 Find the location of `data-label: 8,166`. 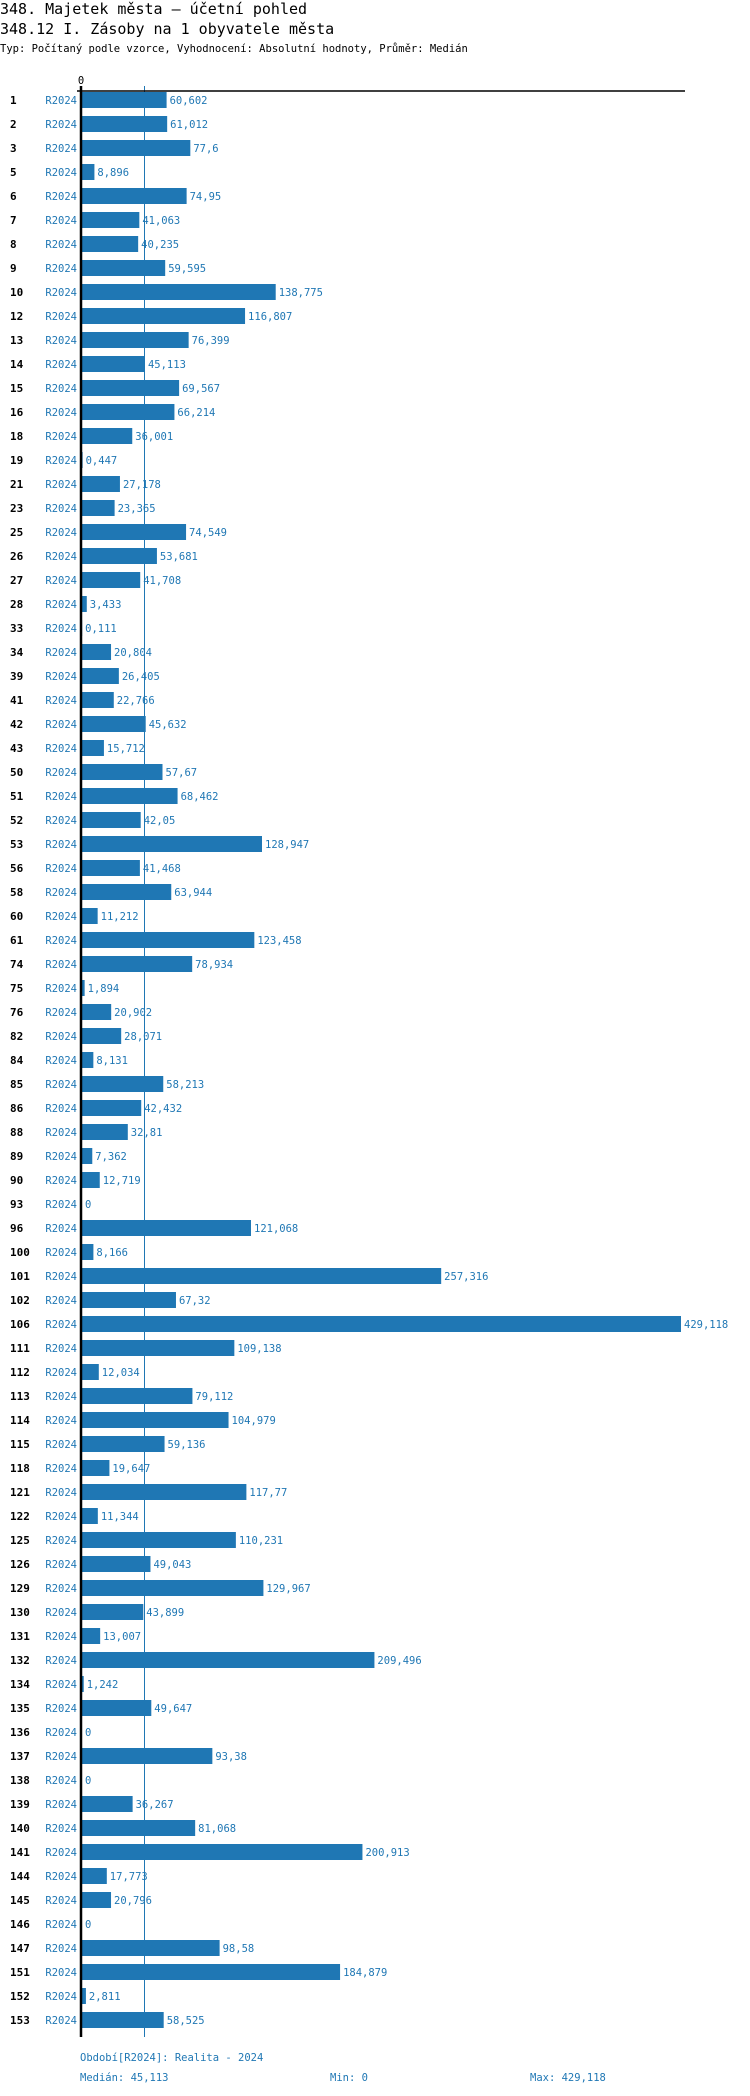

data-label: 8,166 is located at coordinates (112, 1253).